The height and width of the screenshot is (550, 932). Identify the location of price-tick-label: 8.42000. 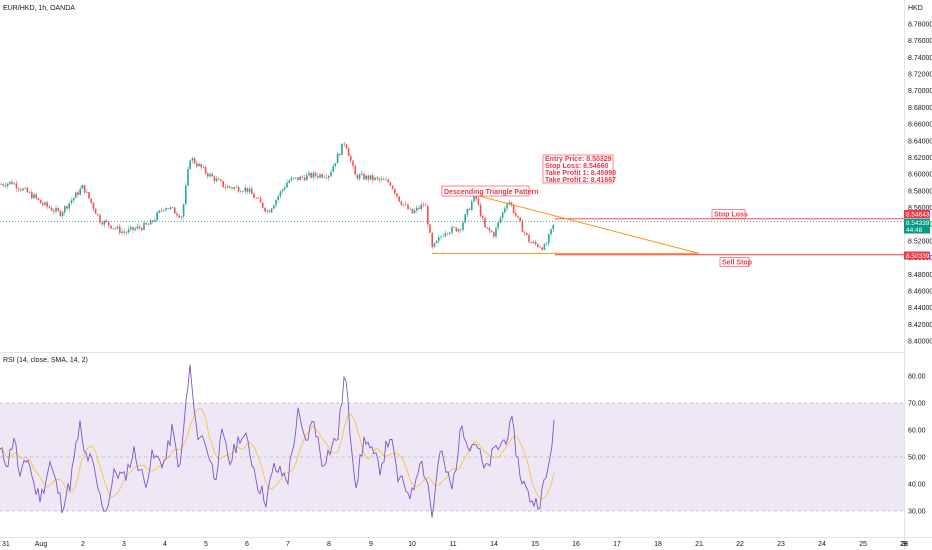
(920, 325).